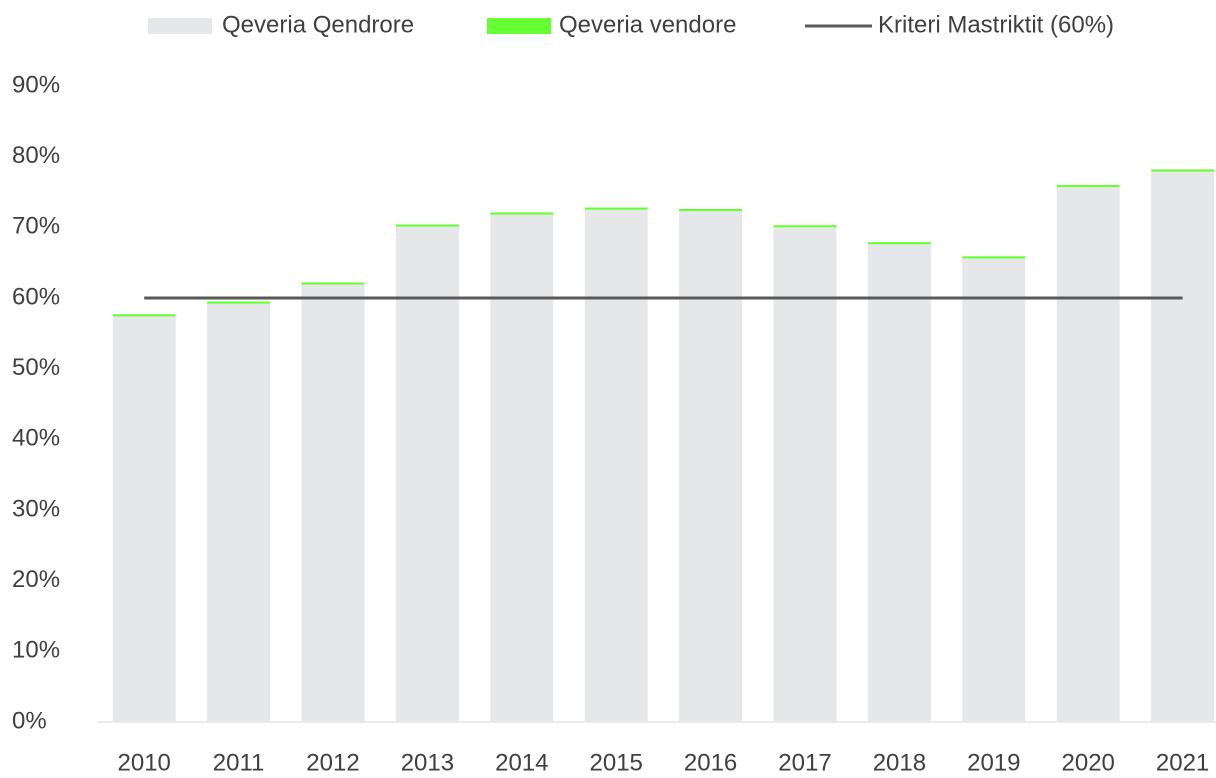 Image resolution: width=1216 pixels, height=778 pixels. Describe the element at coordinates (332, 762) in the screenshot. I see `x-tick-label: 2012` at that location.